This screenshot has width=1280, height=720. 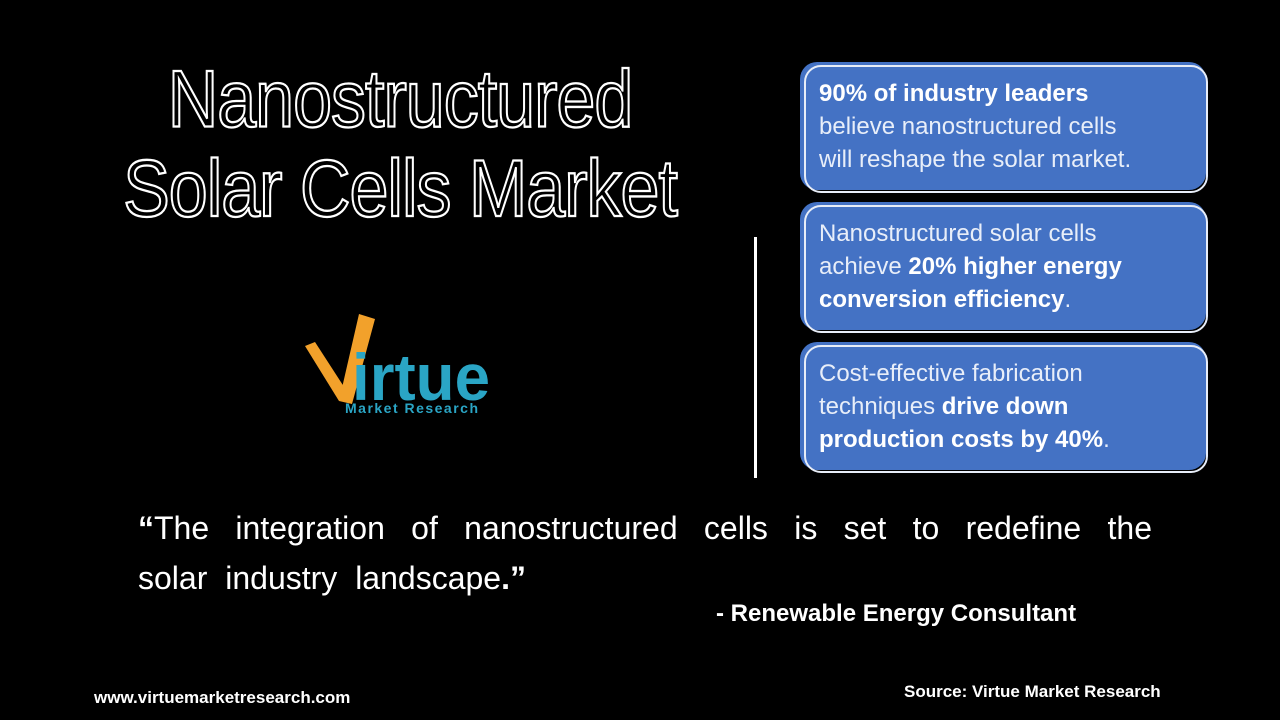 What do you see at coordinates (357, 359) in the screenshot?
I see `logo-v-right-stroke` at bounding box center [357, 359].